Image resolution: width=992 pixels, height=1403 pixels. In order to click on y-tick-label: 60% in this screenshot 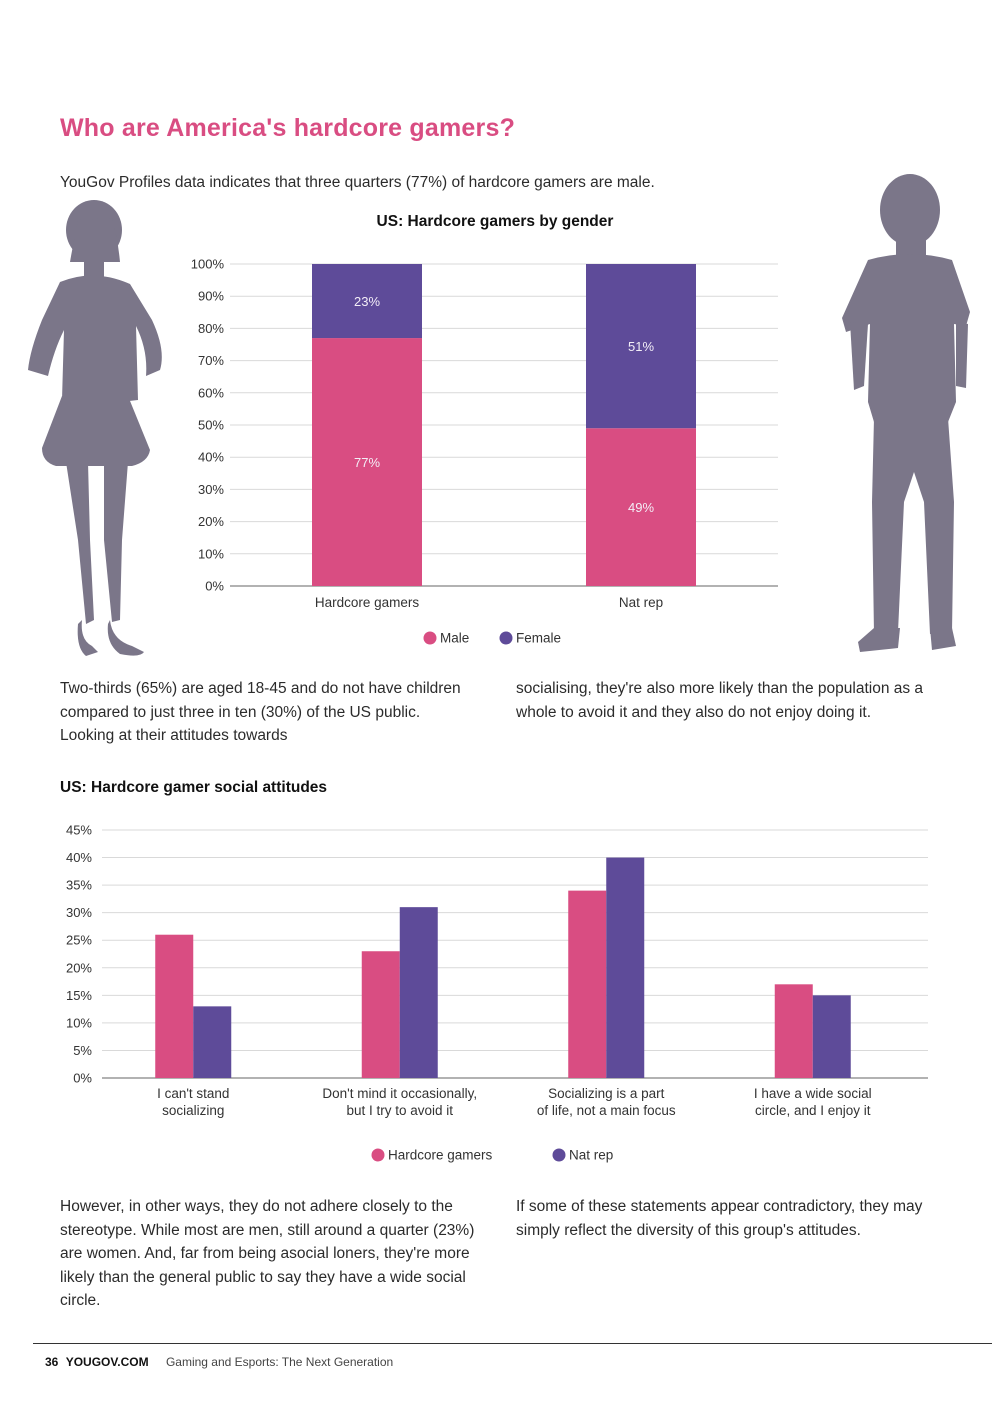, I will do `click(211, 392)`.